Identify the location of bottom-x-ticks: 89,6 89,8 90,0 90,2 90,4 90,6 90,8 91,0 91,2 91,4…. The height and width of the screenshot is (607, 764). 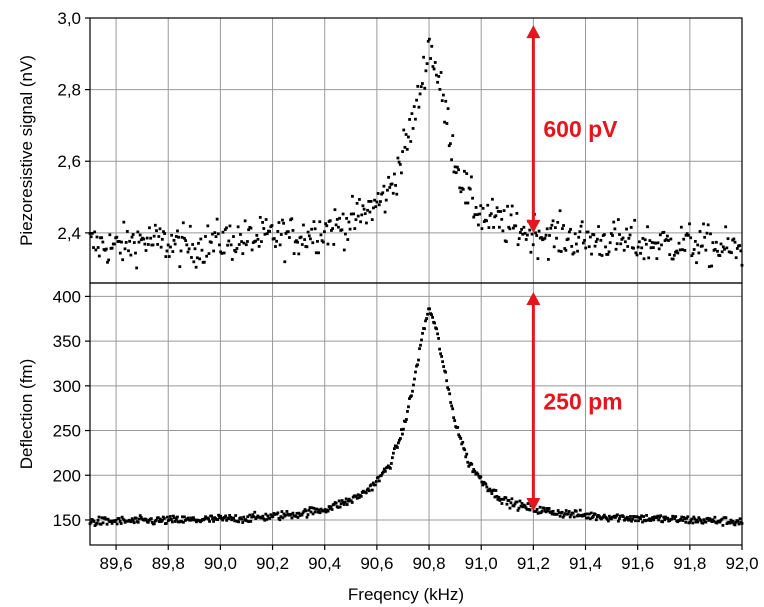
(429, 559).